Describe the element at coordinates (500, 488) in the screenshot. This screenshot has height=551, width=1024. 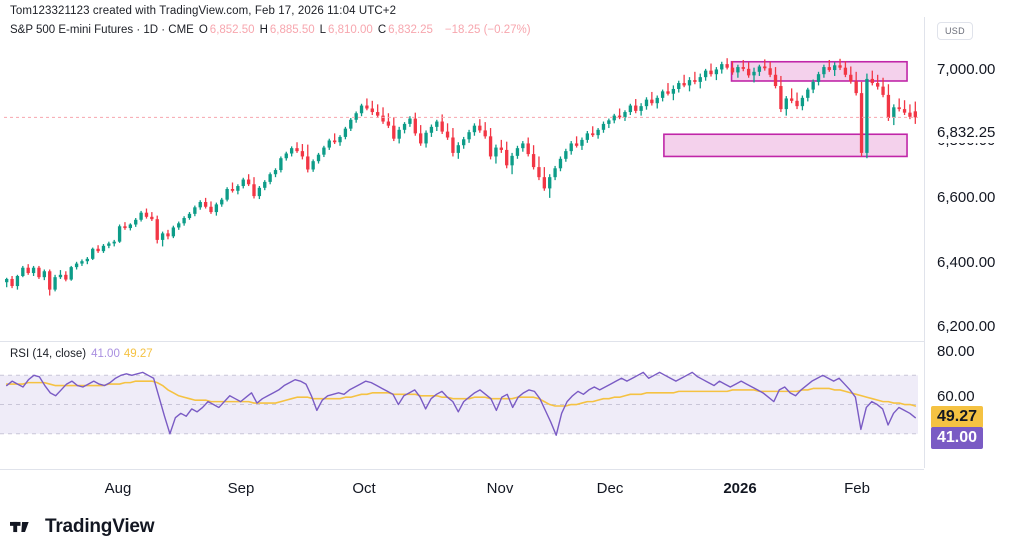
I see `time-tick-nov: Nov` at that location.